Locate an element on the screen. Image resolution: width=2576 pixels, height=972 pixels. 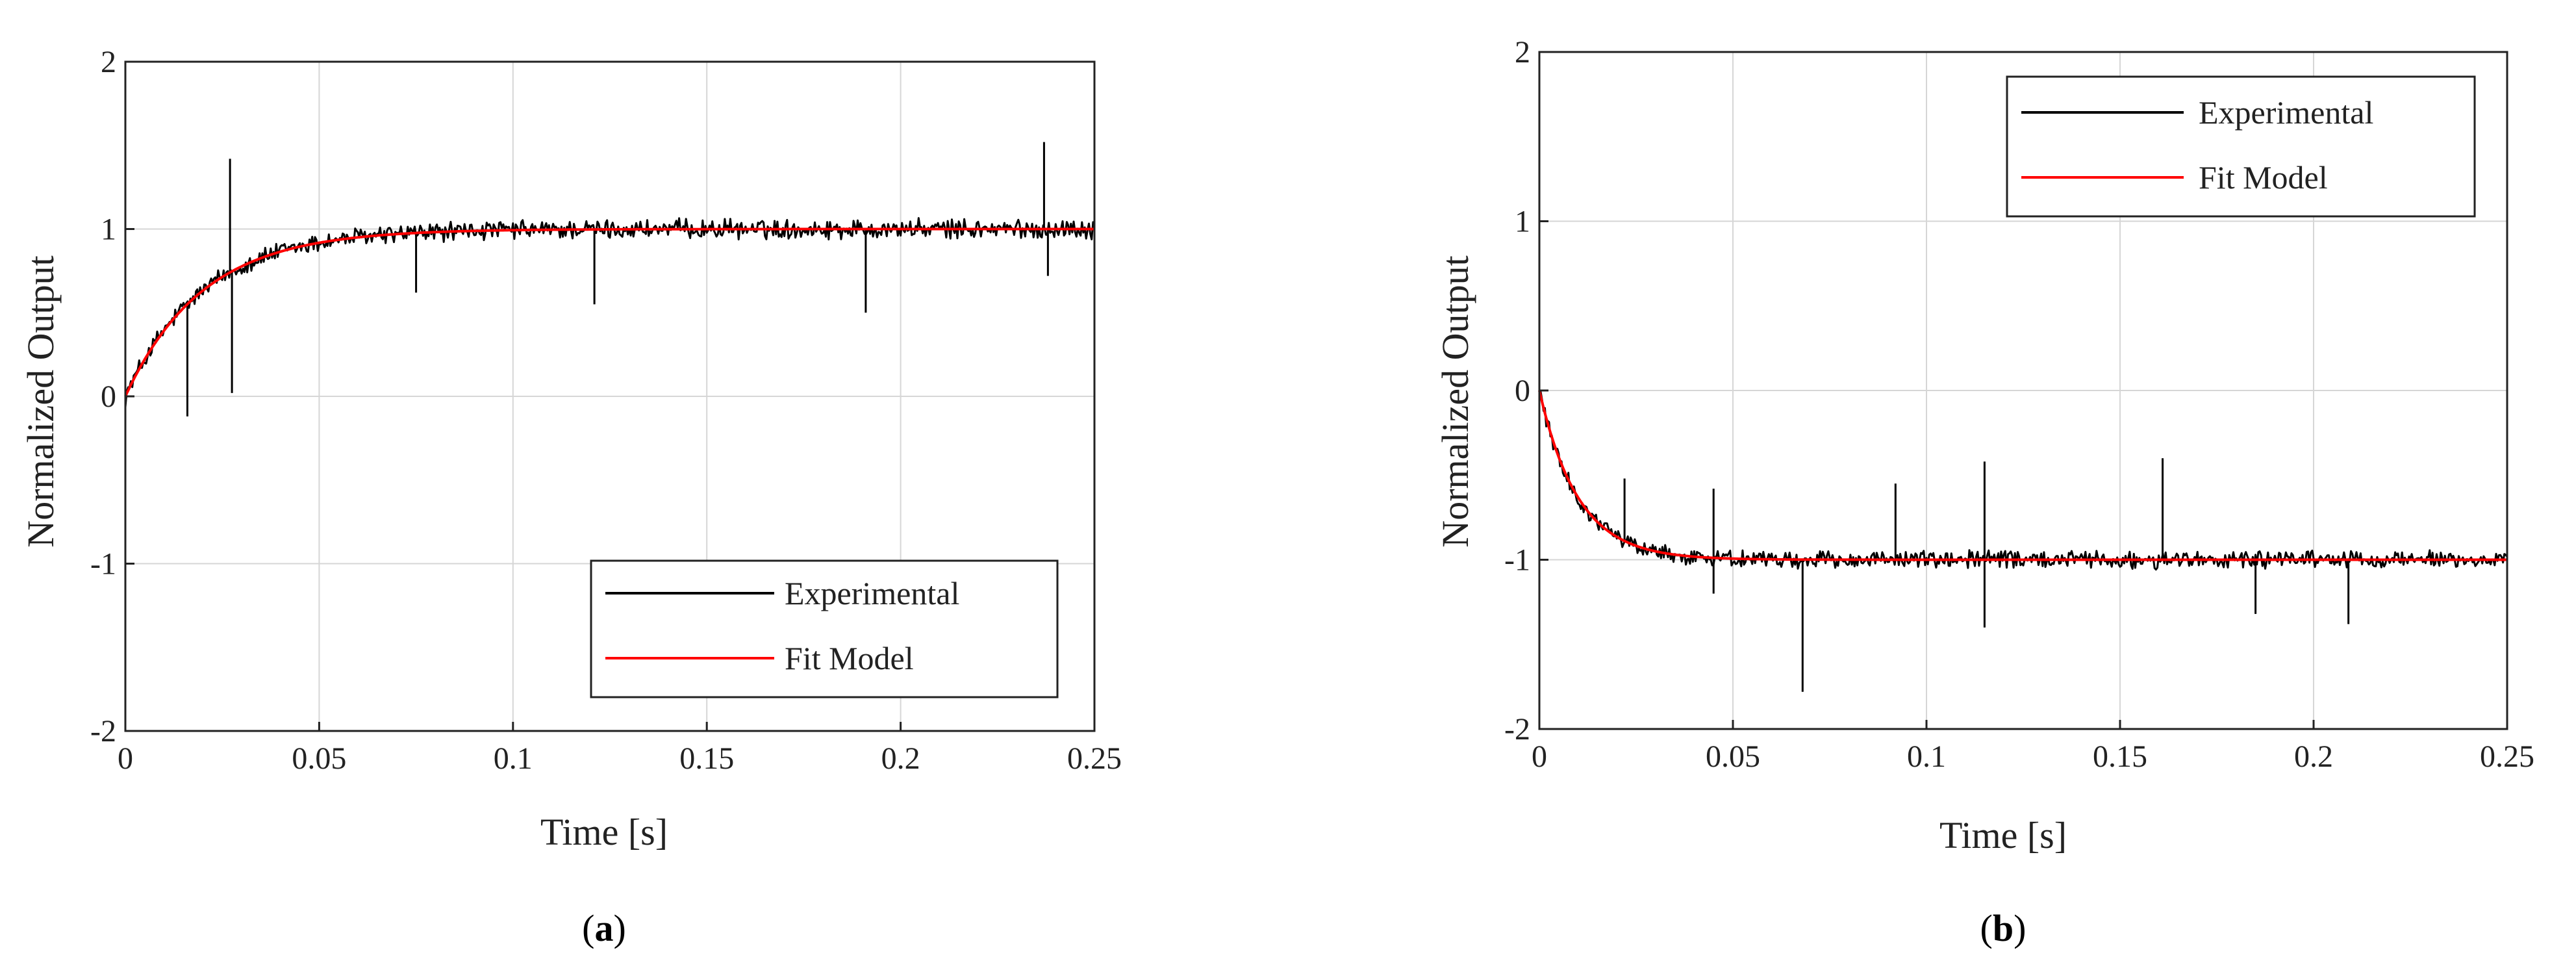
panel-a-y-axis-label: Normalized Output is located at coordinates (40, 401).